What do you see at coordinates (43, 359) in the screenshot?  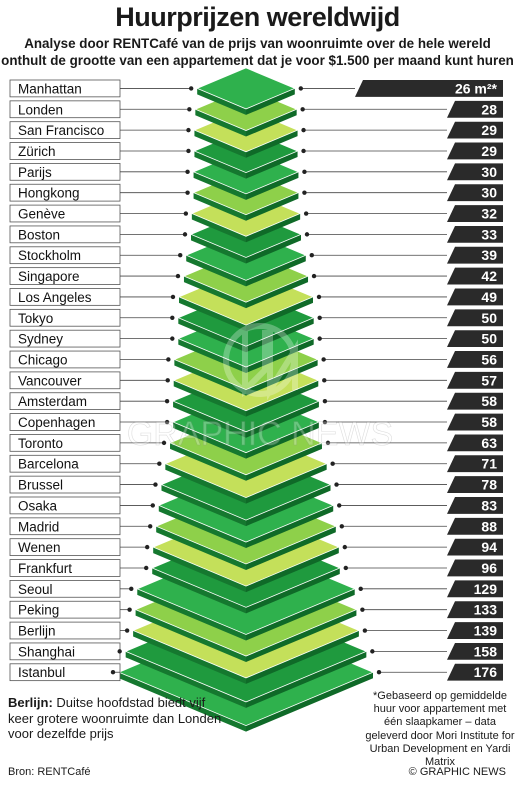 I see `city-label: Chicago` at bounding box center [43, 359].